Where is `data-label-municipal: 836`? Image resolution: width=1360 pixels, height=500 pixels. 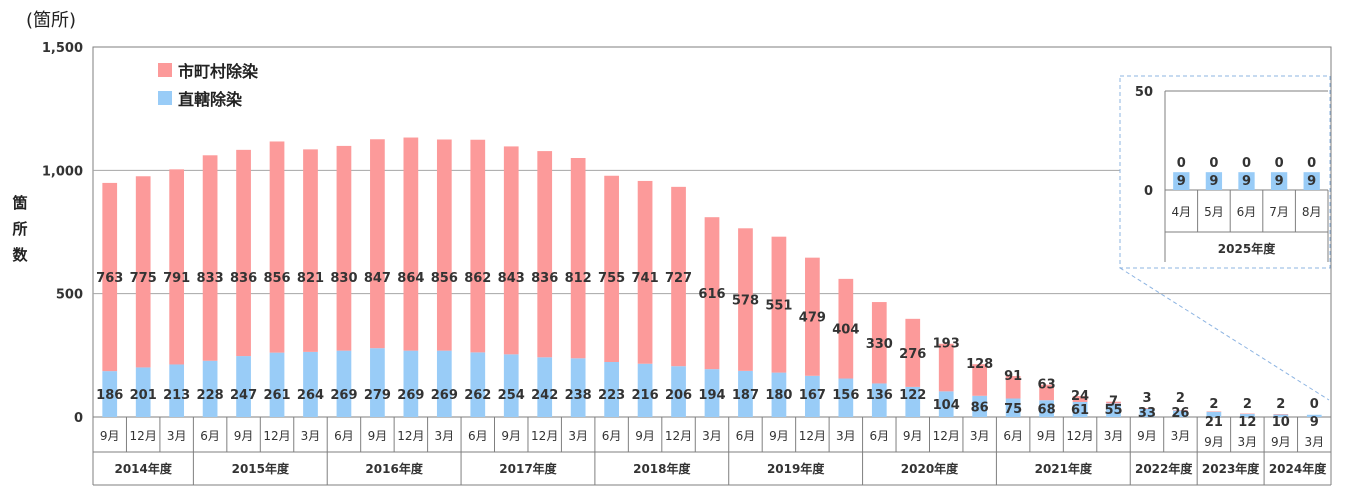 data-label-municipal: 836 is located at coordinates (243, 278).